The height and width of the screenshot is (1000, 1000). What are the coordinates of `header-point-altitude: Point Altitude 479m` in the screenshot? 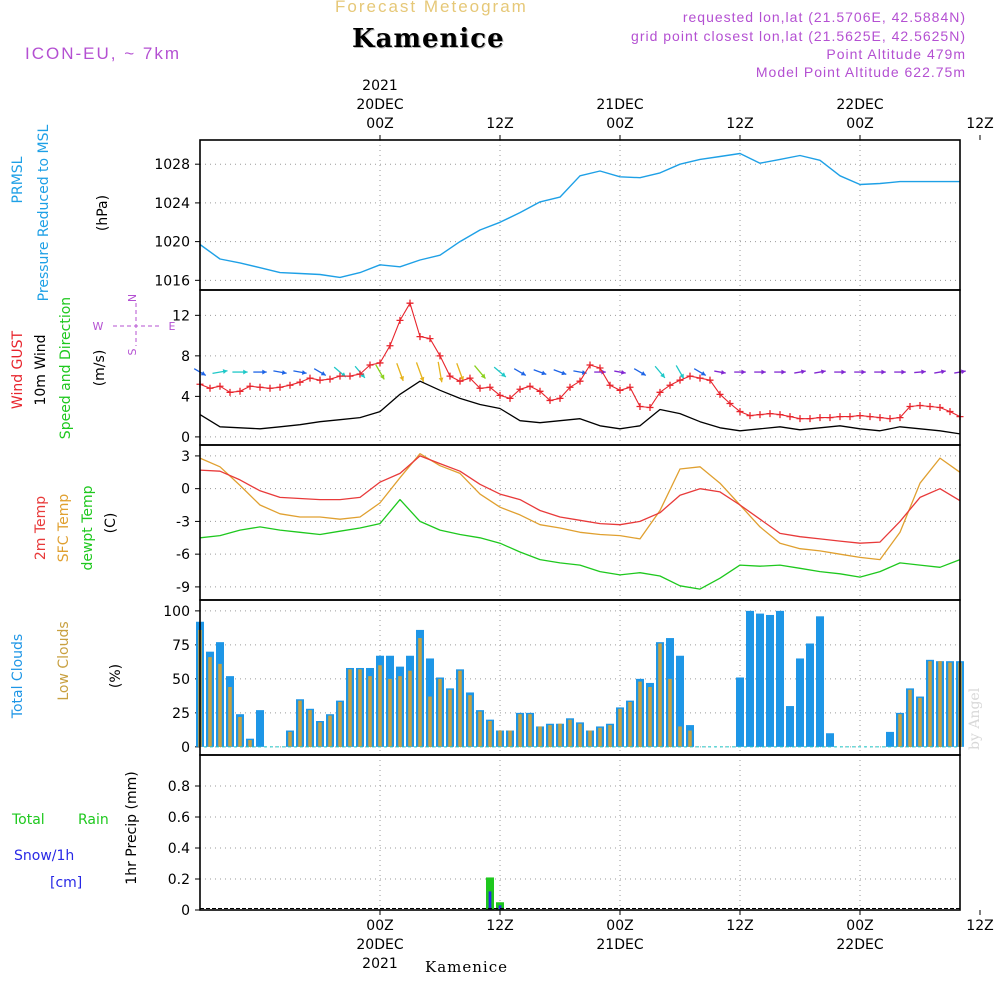 It's located at (896, 54).